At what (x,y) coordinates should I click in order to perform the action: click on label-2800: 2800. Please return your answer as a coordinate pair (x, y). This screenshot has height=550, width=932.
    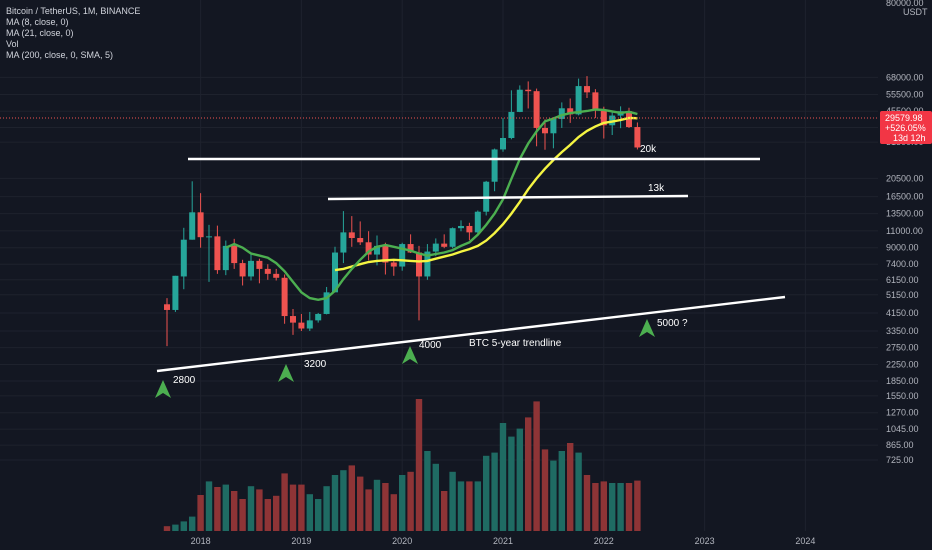
    Looking at the image, I should click on (184, 380).